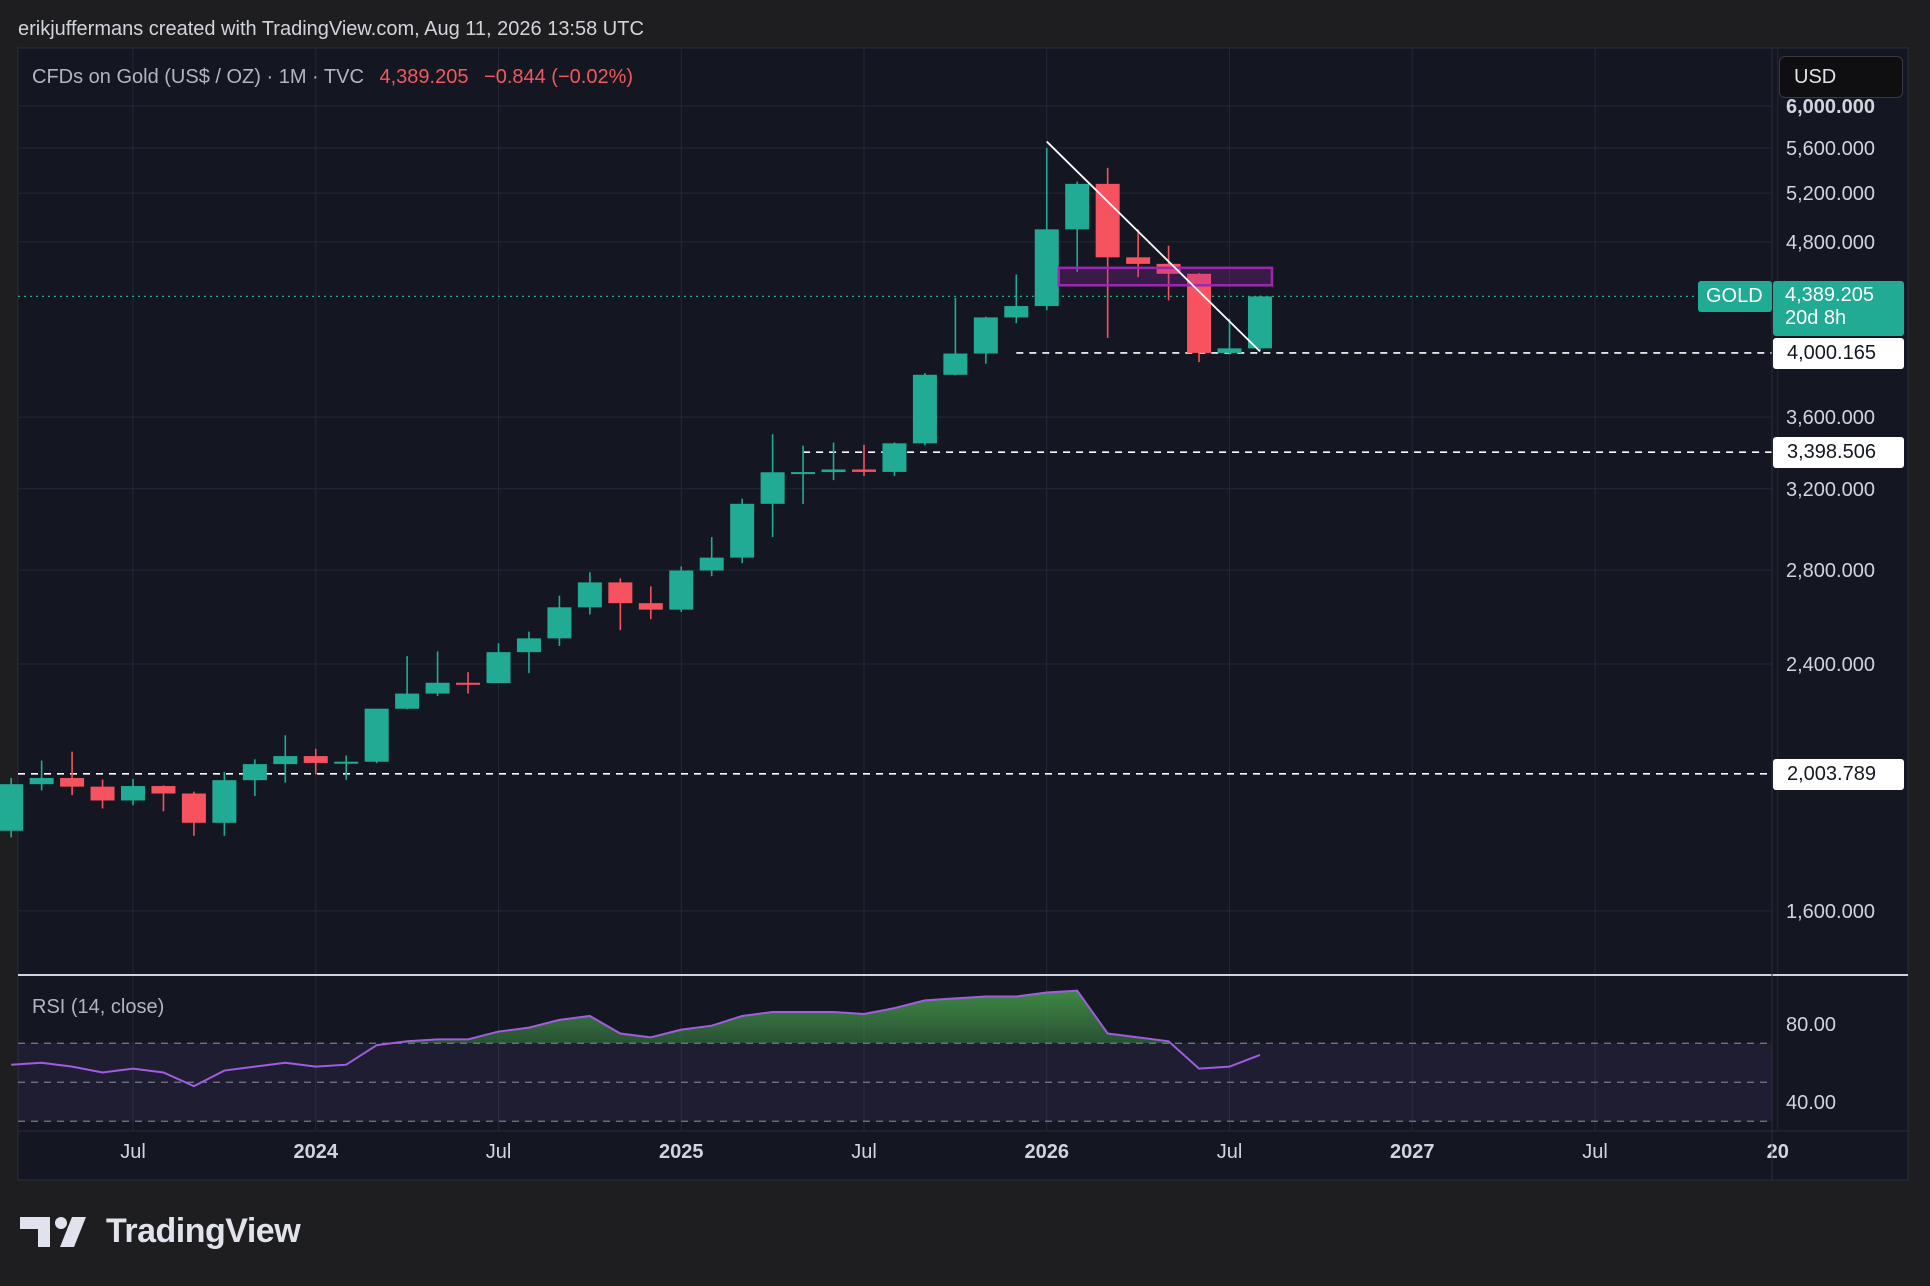  I want to click on level-tag-3398: 3,398.506, so click(1838, 453).